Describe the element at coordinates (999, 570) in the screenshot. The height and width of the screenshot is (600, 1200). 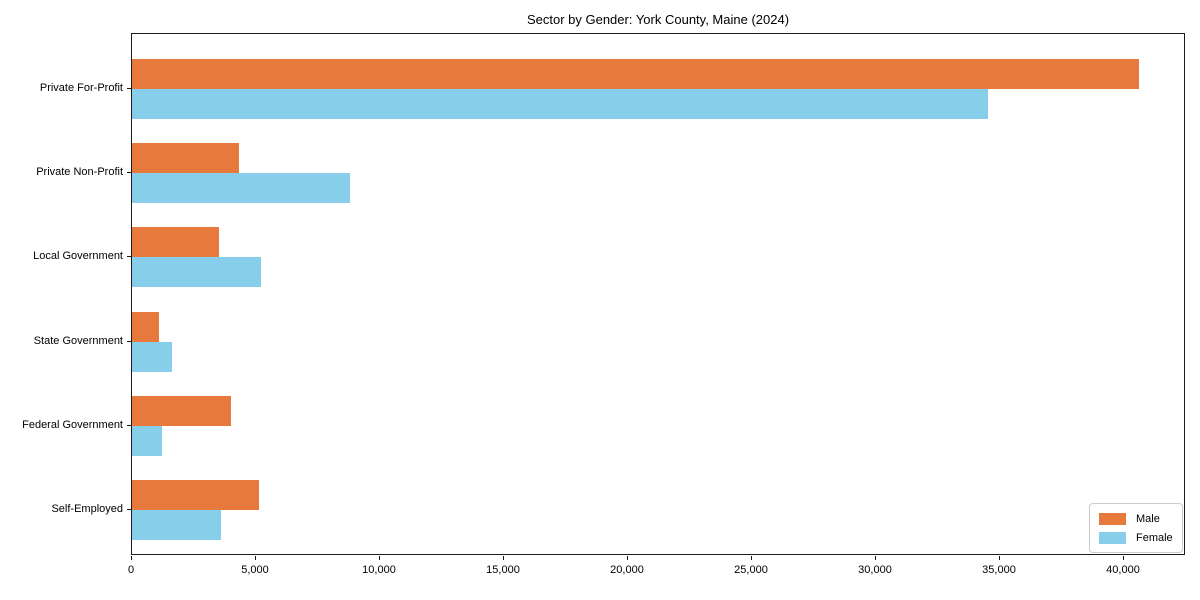
I see `x-tick-label: 35,000` at that location.